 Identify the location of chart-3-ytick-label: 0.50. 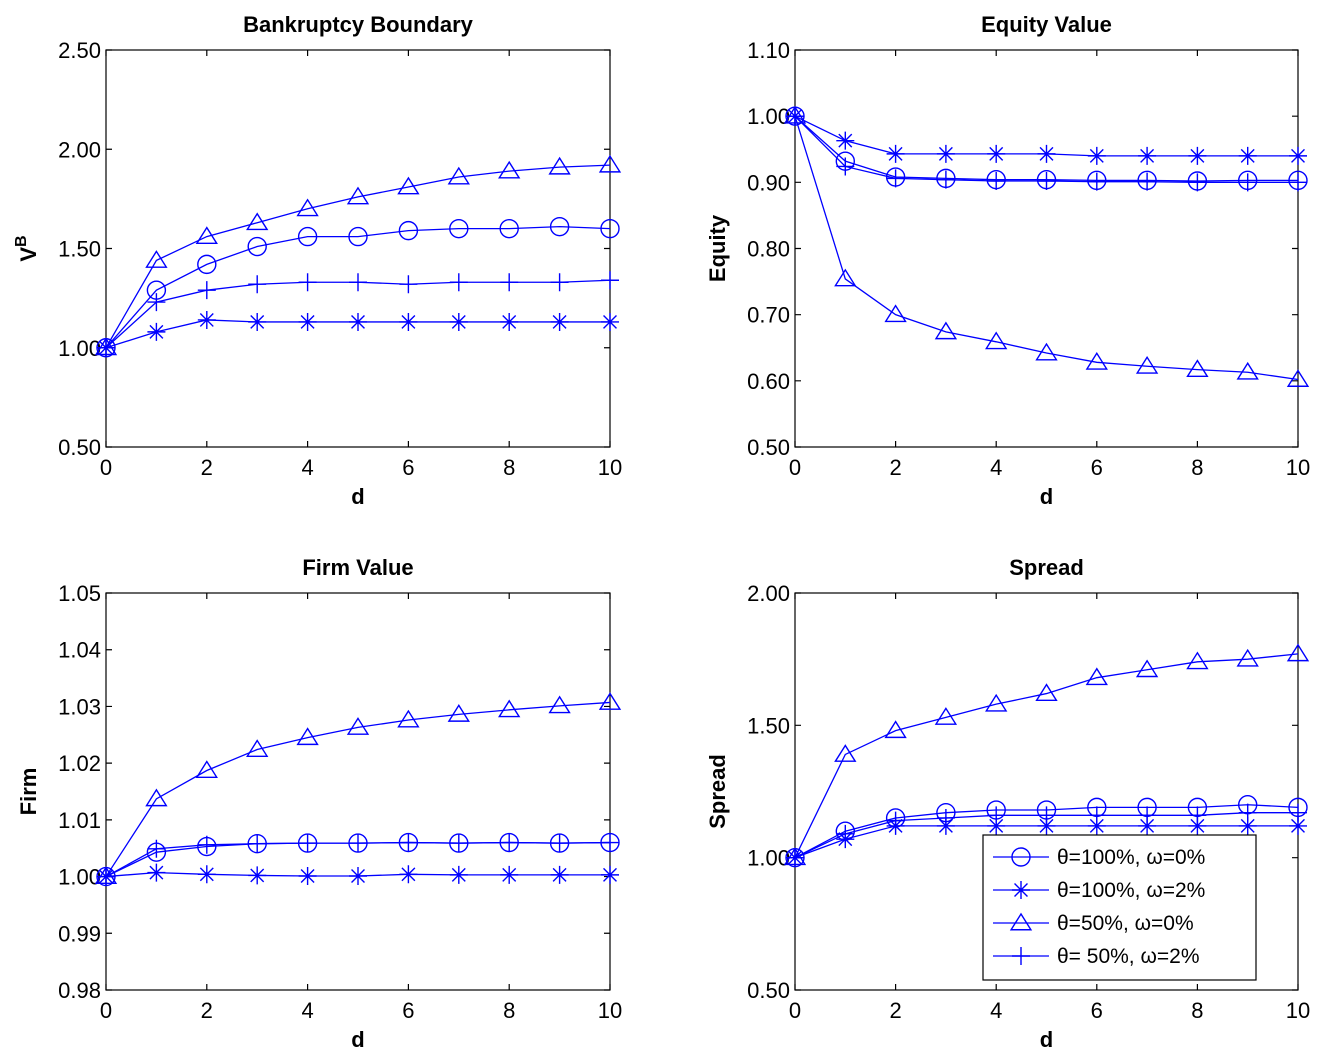
(768, 990).